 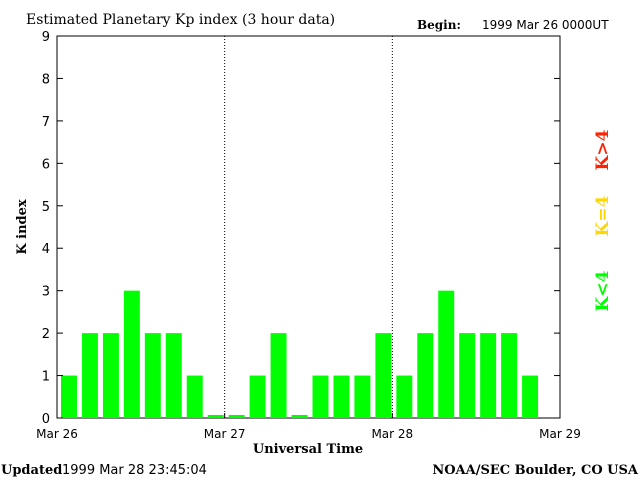 I want to click on x-axis-label: Universal Time, so click(x=308, y=449).